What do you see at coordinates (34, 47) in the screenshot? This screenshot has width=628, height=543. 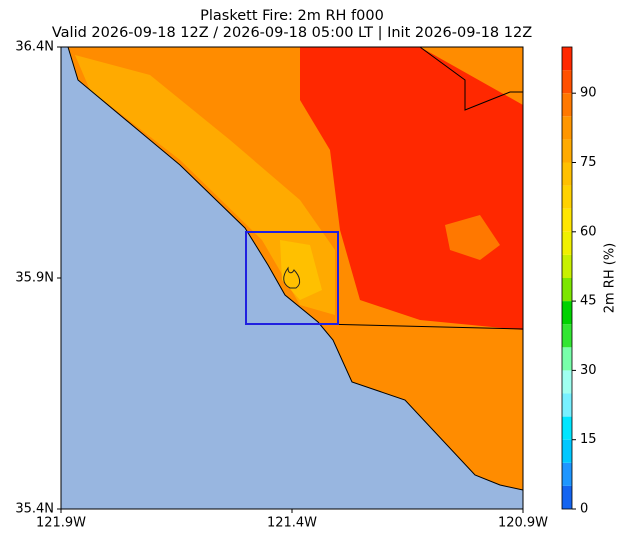 I see `y-tick-label: 36.4N` at bounding box center [34, 47].